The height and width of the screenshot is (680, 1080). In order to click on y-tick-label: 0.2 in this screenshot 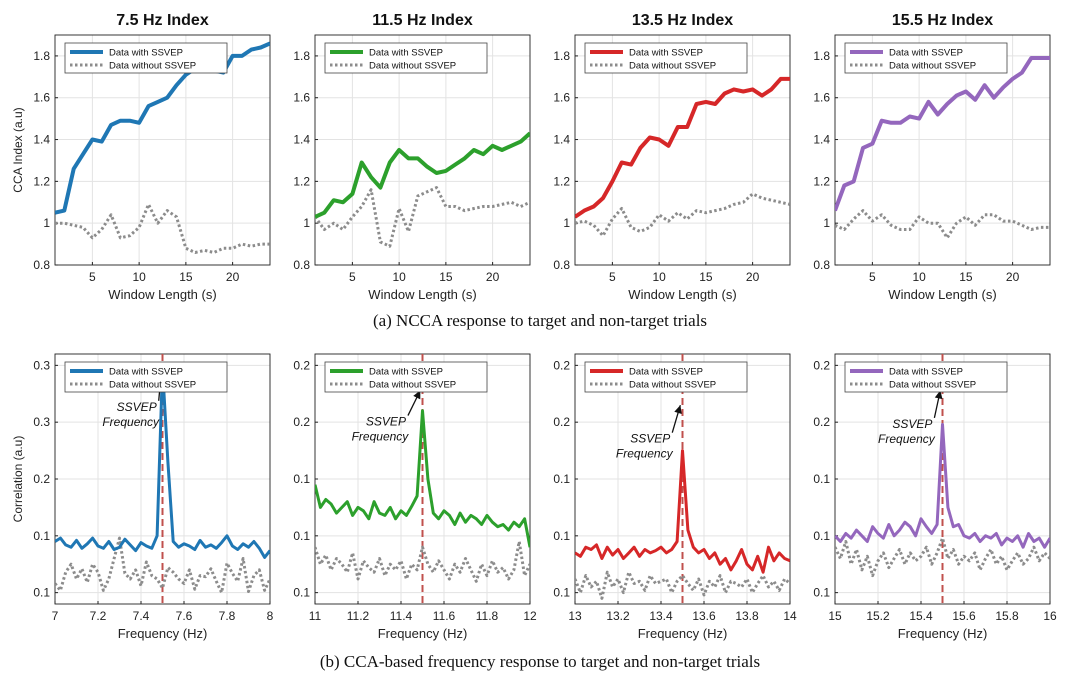, I will do `click(301, 422)`.